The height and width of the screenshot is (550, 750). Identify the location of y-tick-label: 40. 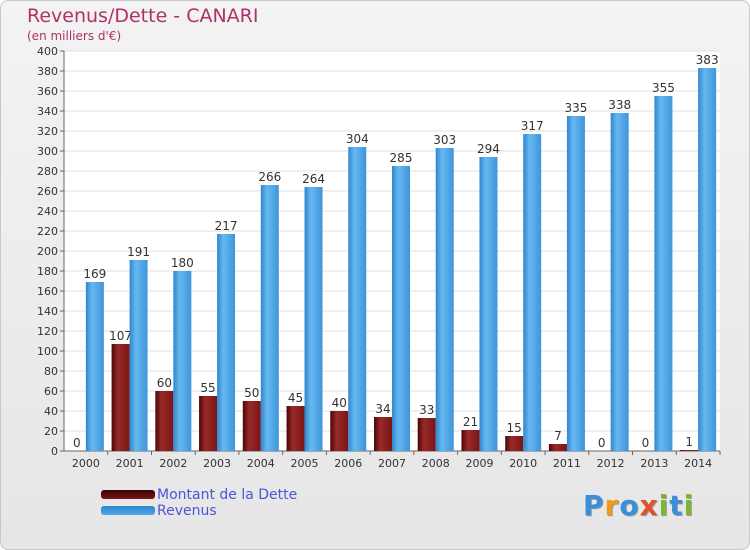
(51, 411).